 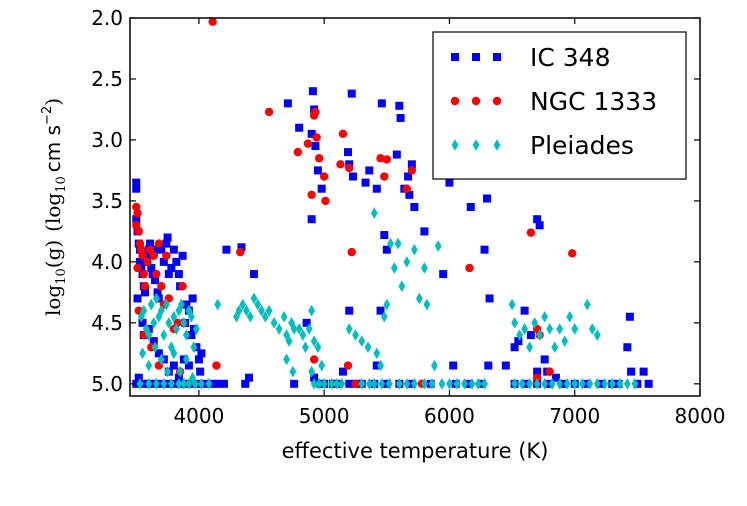 I want to click on legend-label: NGC 1333, so click(x=593, y=101).